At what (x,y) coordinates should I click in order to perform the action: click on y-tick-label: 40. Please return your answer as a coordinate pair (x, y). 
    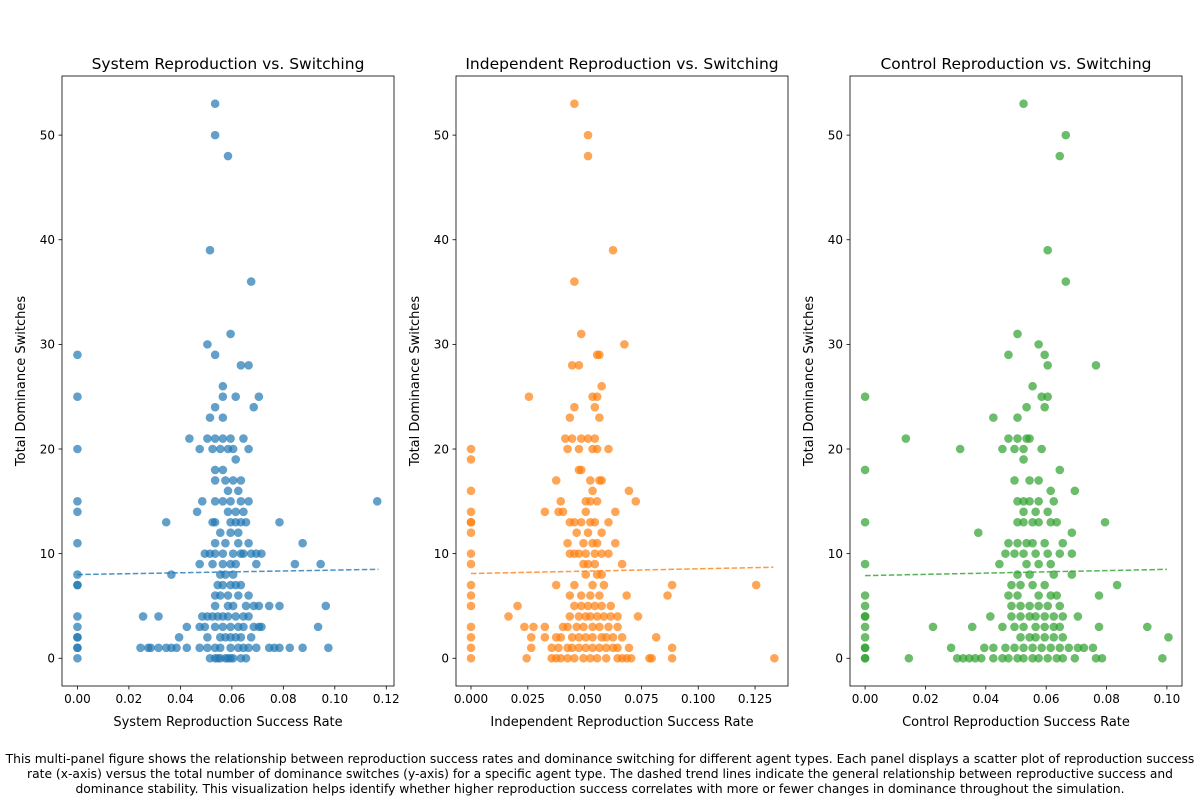
    Looking at the image, I should click on (47, 240).